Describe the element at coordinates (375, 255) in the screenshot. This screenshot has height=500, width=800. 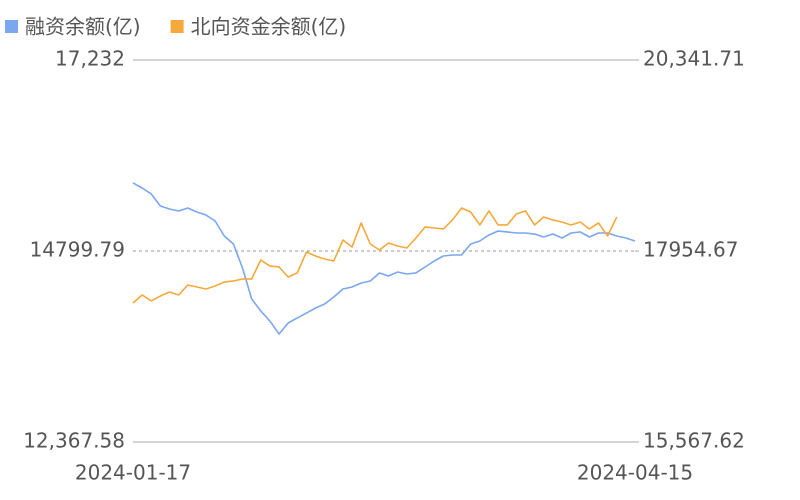
I see `series-line` at that location.